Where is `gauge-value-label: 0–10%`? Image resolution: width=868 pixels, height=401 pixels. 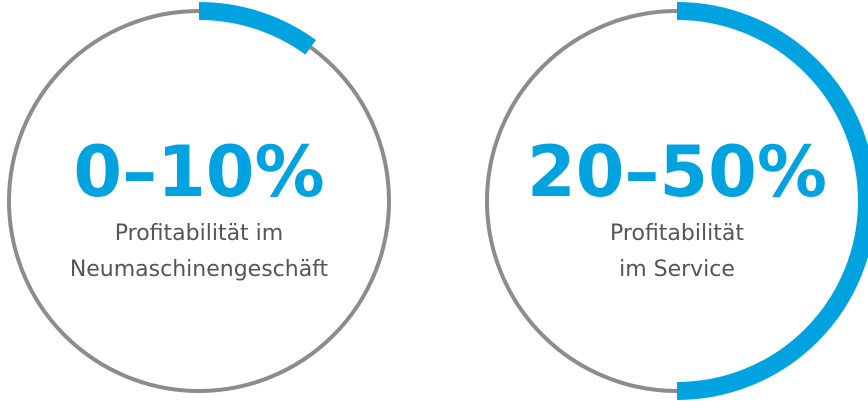
gauge-value-label: 0–10% is located at coordinates (198, 172).